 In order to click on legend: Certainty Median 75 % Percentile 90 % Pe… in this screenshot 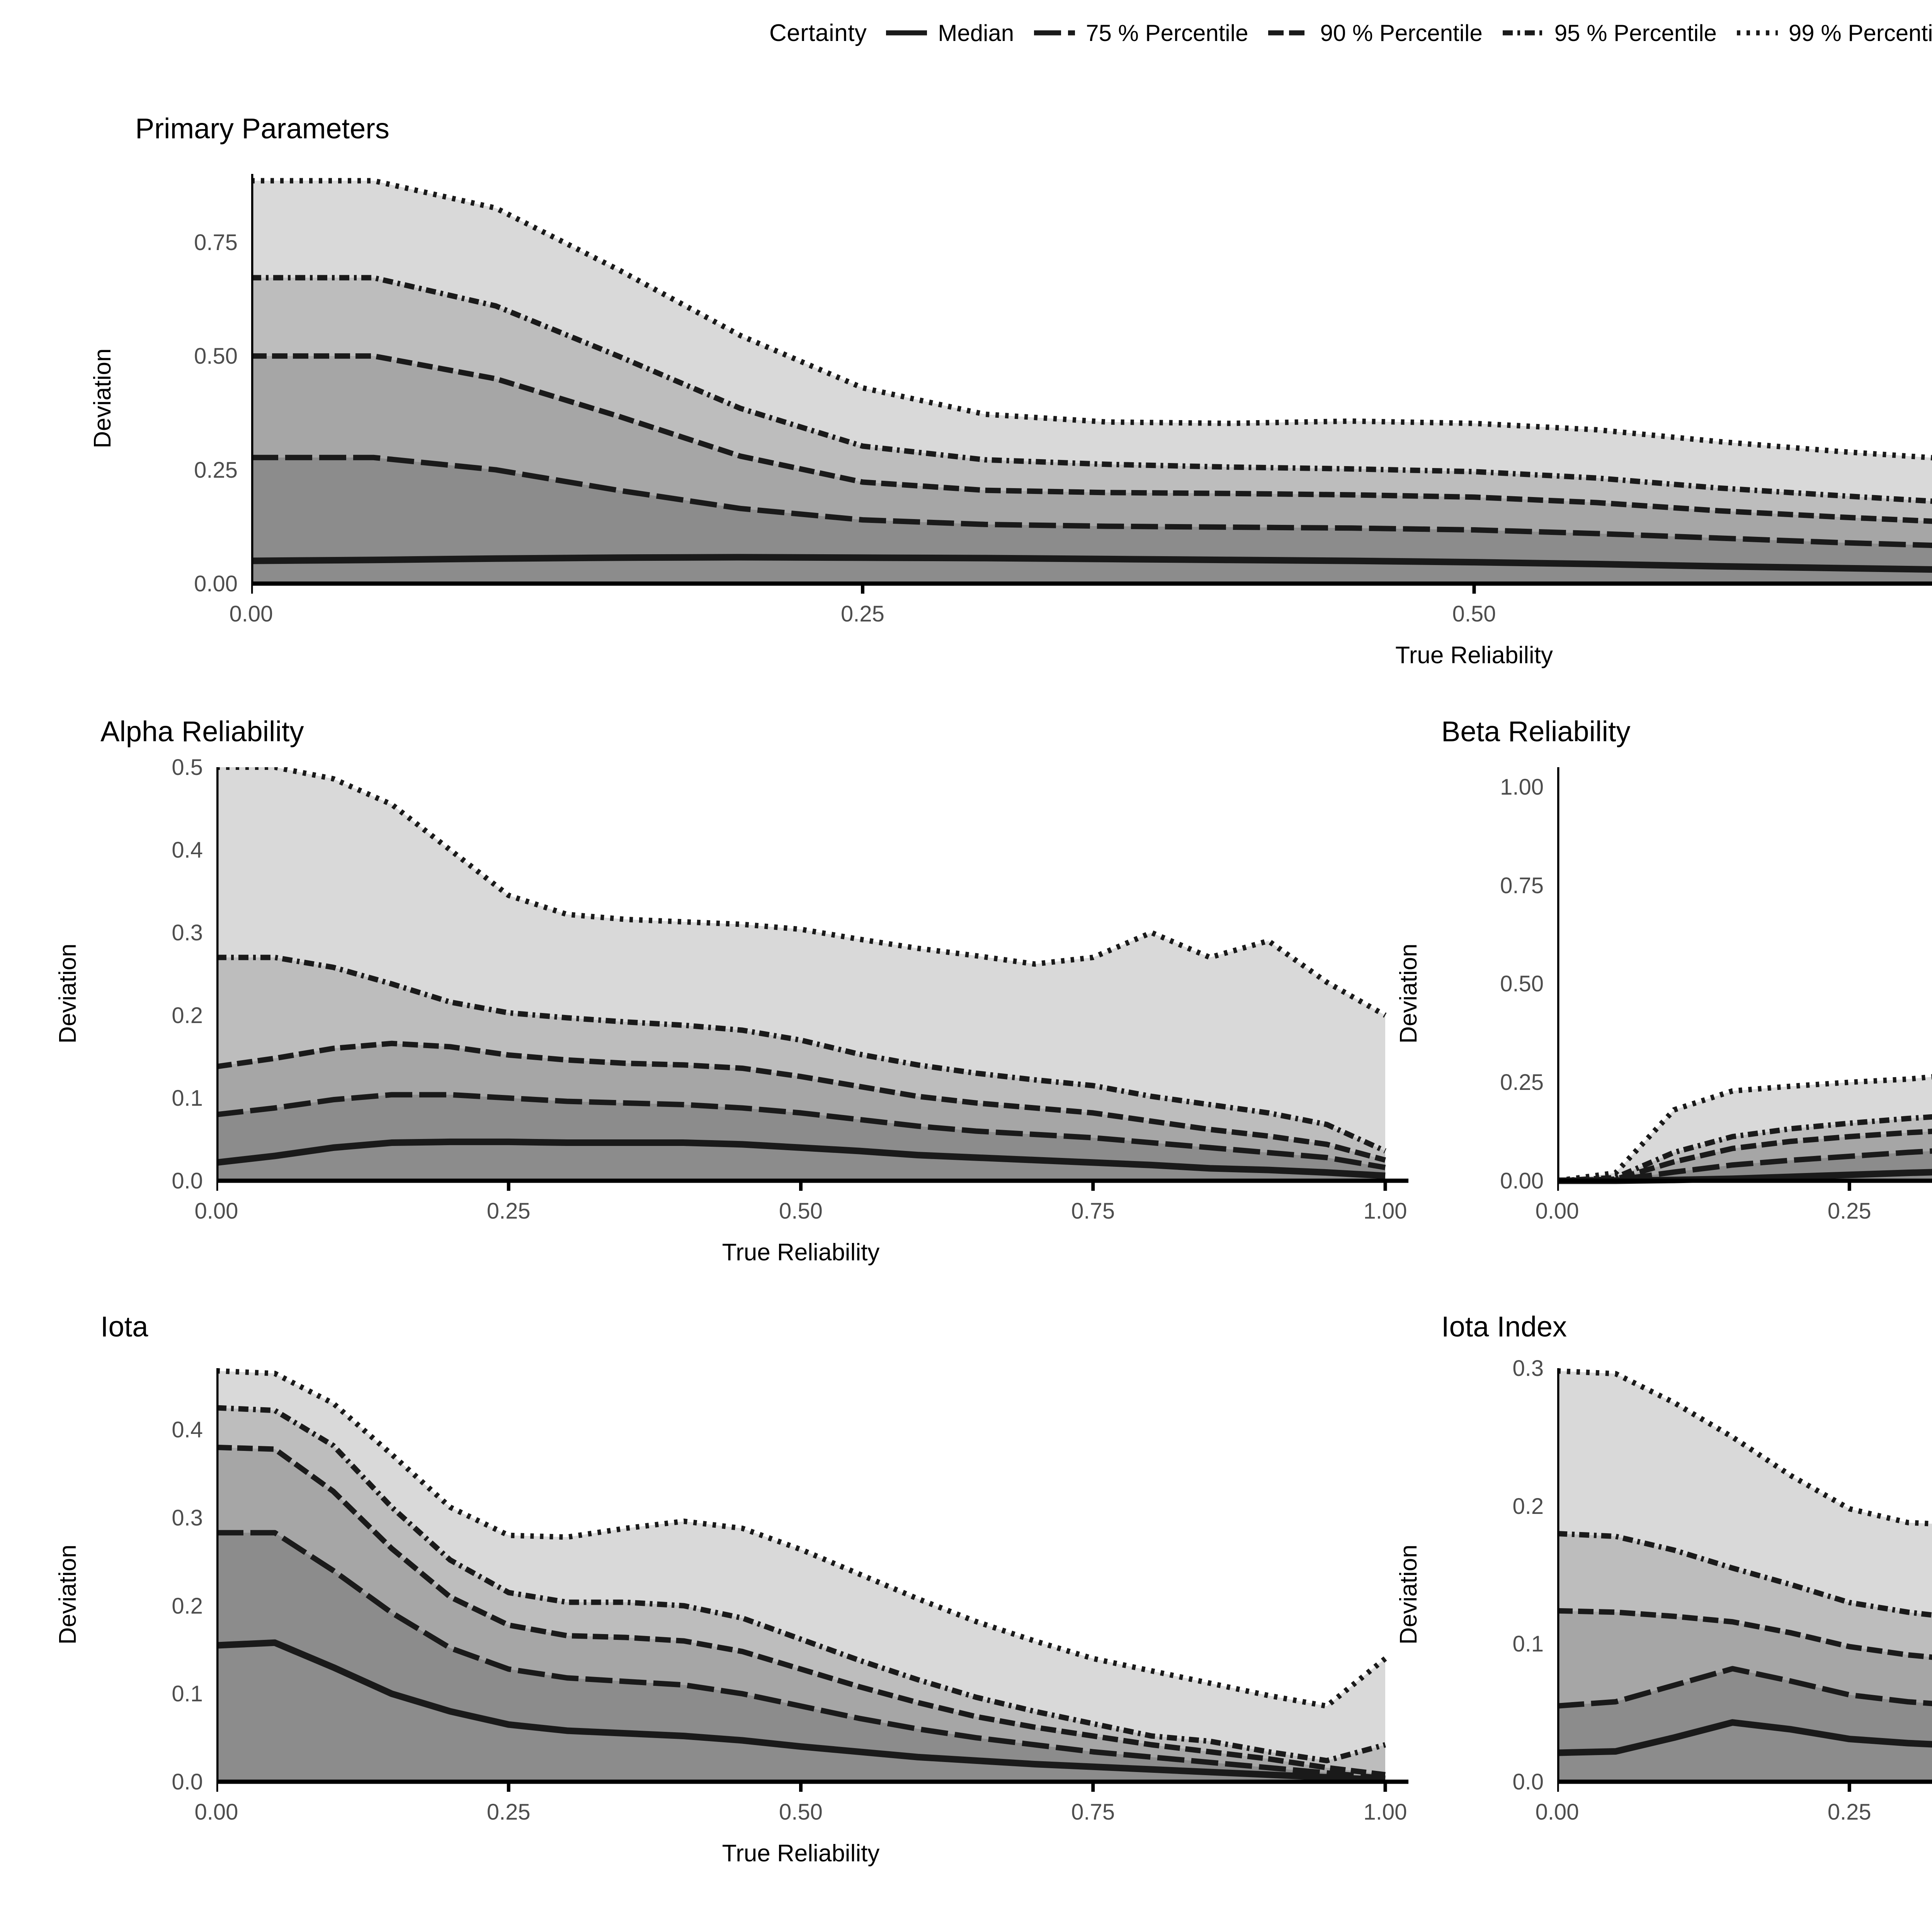, I will do `click(966, 33)`.